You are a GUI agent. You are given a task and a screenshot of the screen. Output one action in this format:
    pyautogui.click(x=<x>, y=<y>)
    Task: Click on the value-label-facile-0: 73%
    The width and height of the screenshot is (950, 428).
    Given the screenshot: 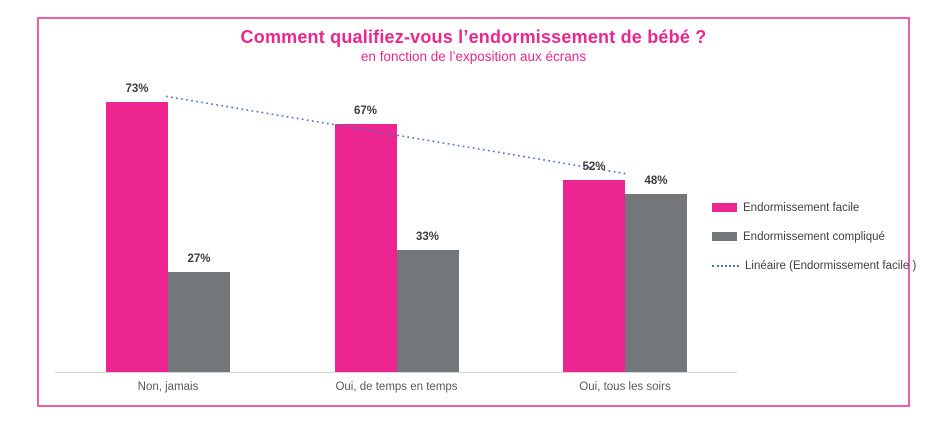 What is the action you would take?
    pyautogui.click(x=137, y=88)
    